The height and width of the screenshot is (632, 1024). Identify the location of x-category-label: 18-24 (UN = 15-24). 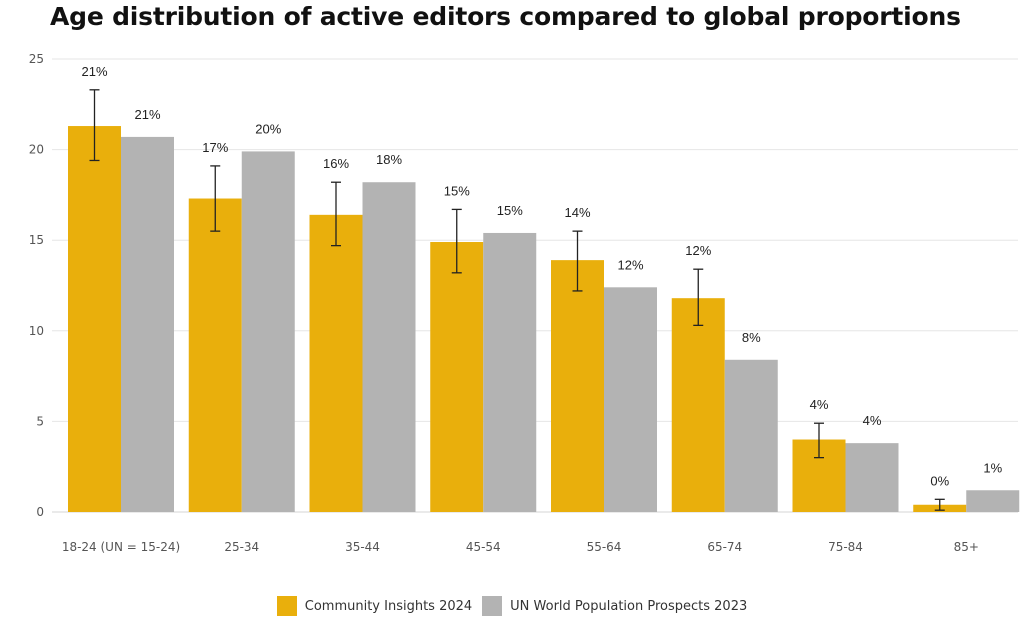
(121, 547).